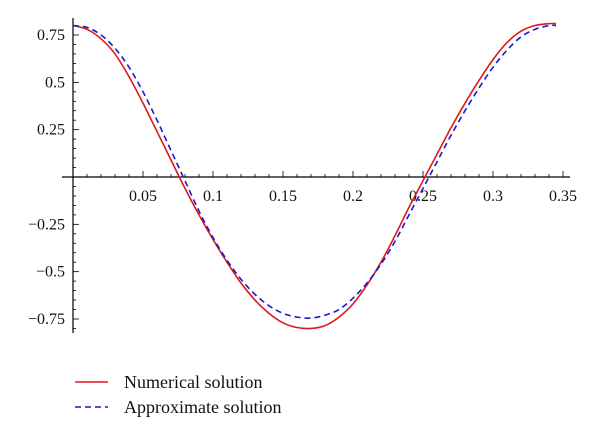  What do you see at coordinates (423, 196) in the screenshot?
I see `x-tick-label: 0.25` at bounding box center [423, 196].